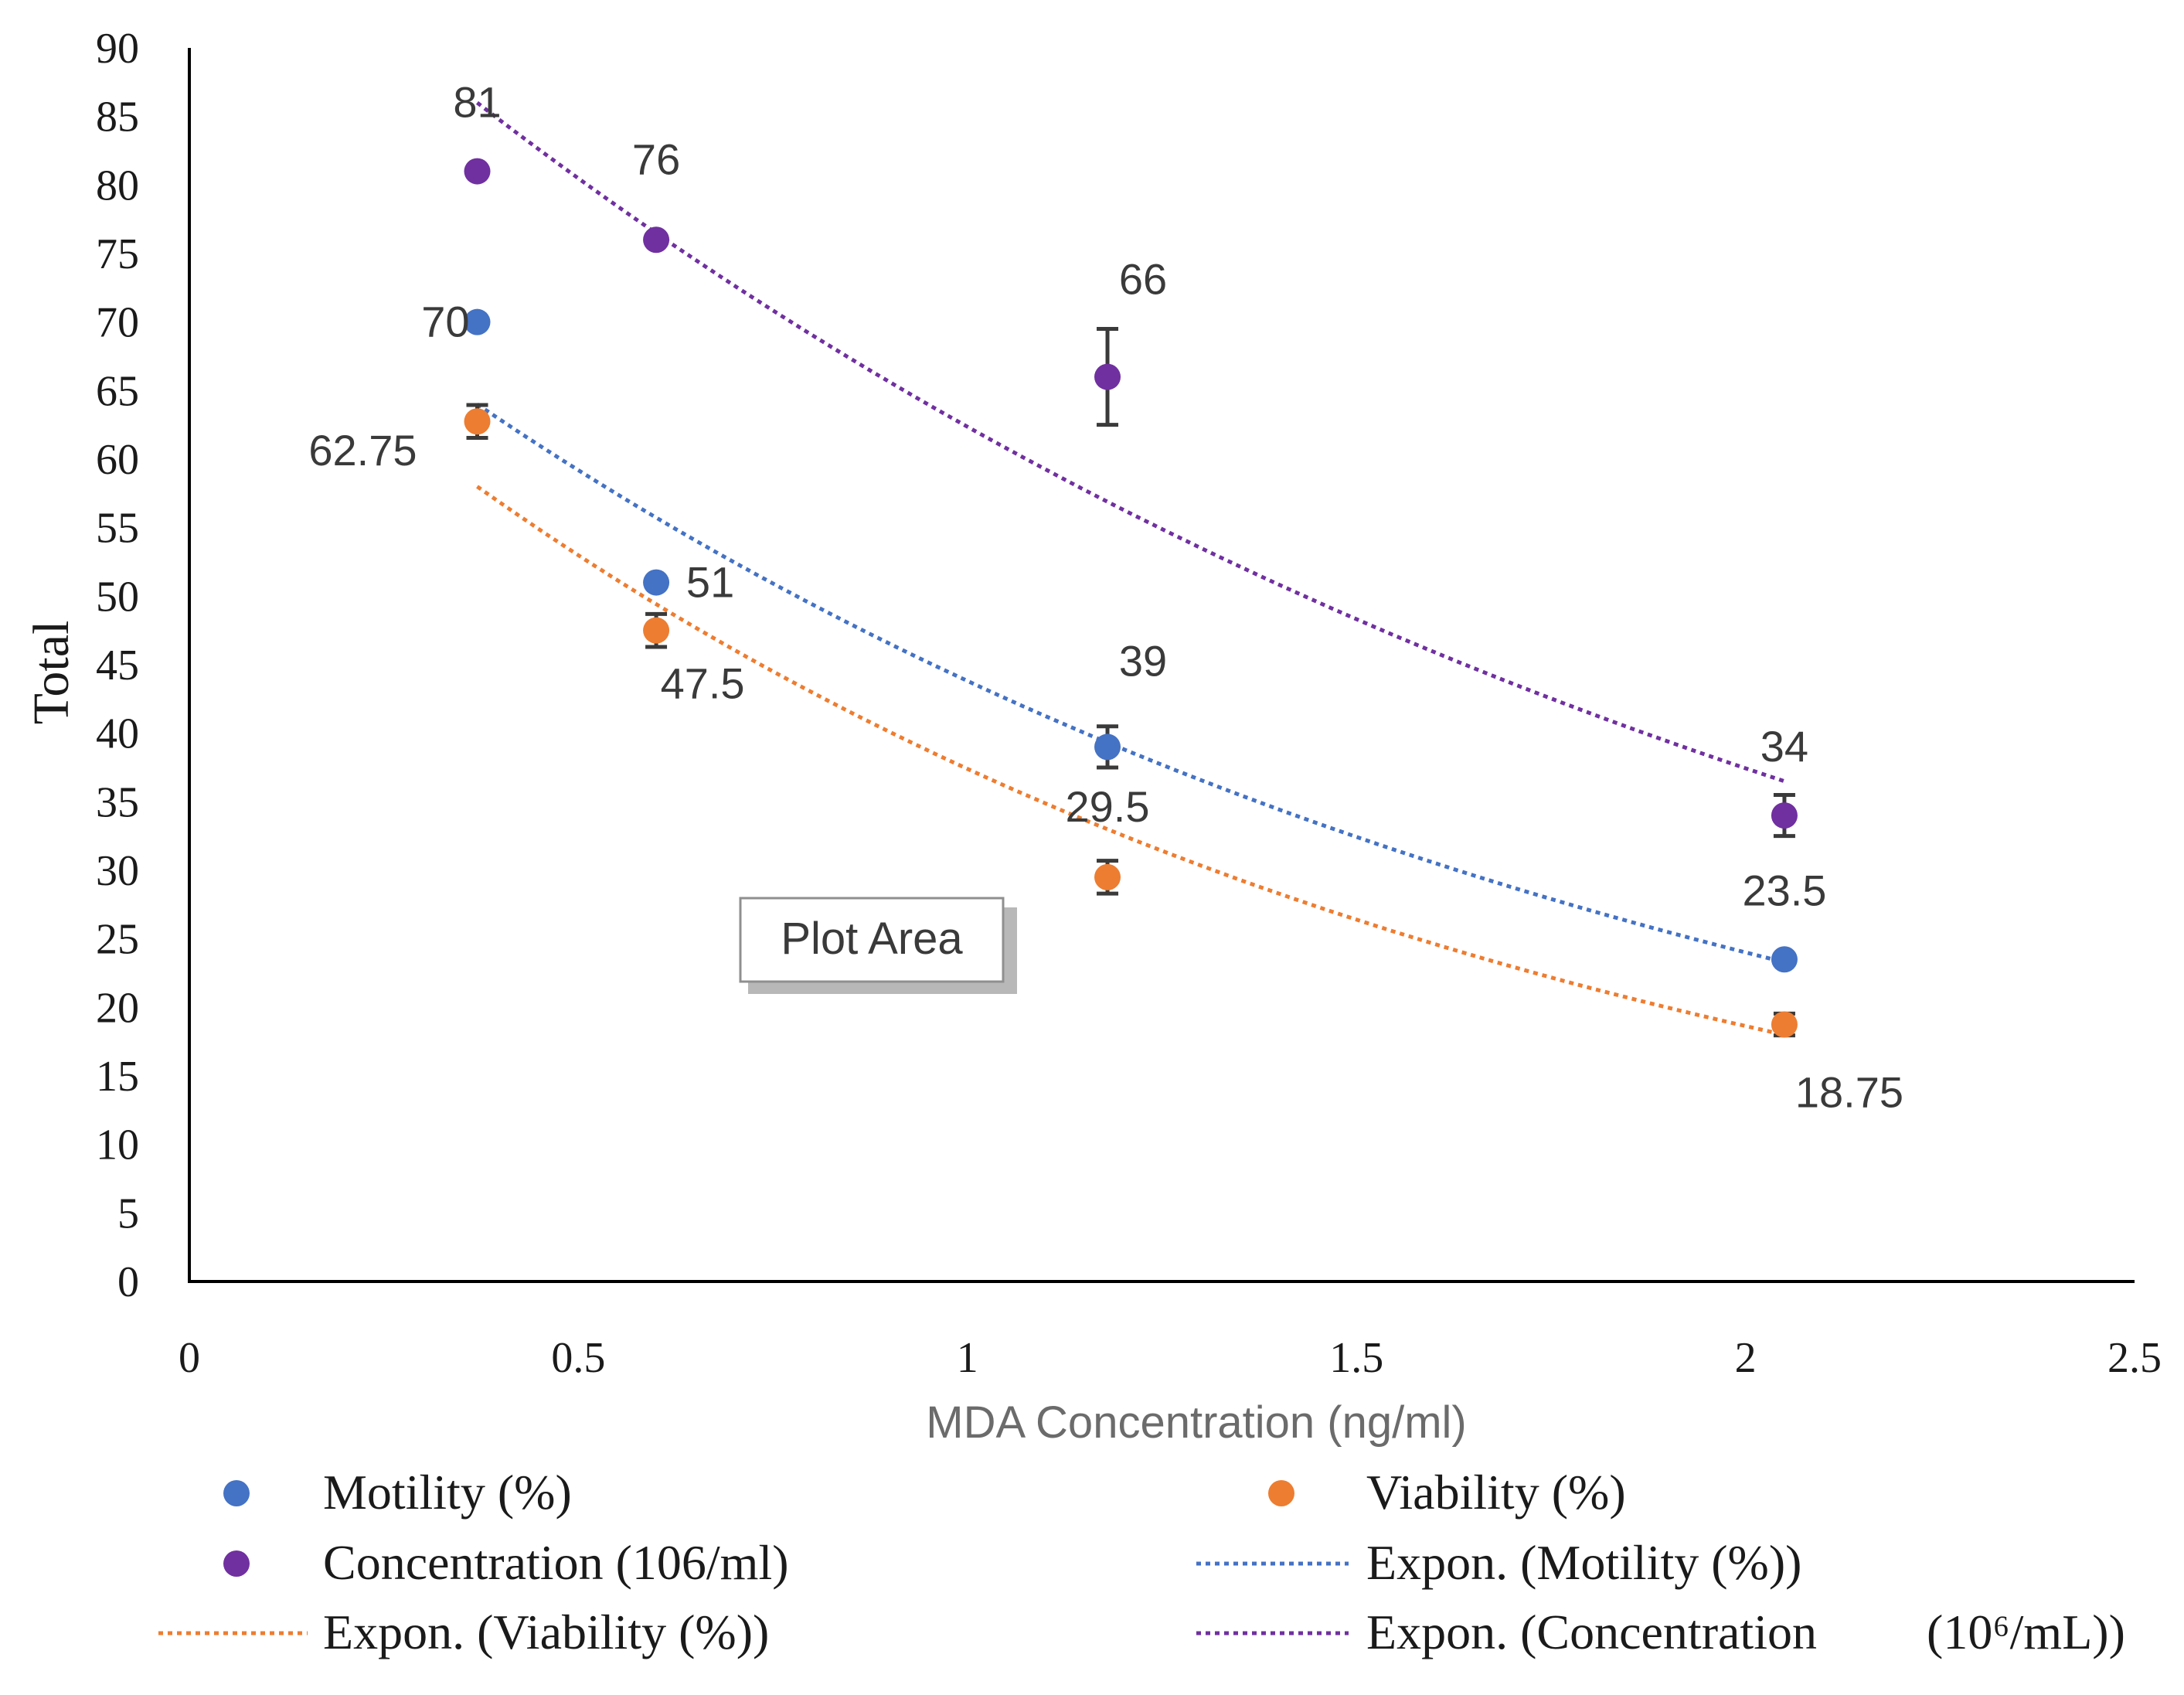 The width and height of the screenshot is (2184, 1695). Describe the element at coordinates (477, 102) in the screenshot. I see `data-label-concentration: 81` at that location.